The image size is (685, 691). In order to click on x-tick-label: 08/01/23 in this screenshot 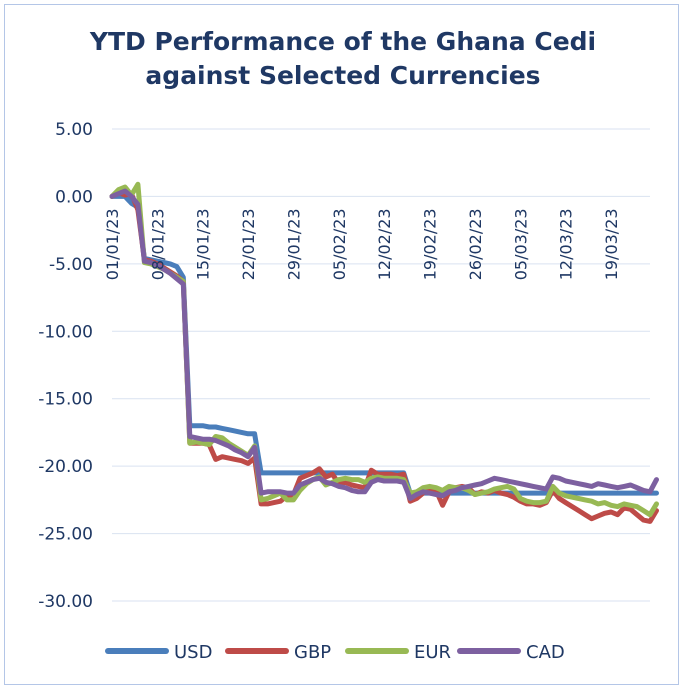, I will do `click(157, 244)`.